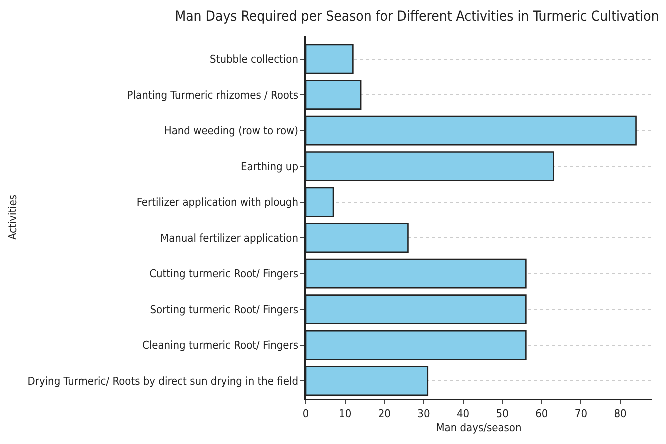 Image resolution: width=666 pixels, height=444 pixels. Describe the element at coordinates (269, 167) in the screenshot. I see `y-tick-label: Earthing up` at that location.